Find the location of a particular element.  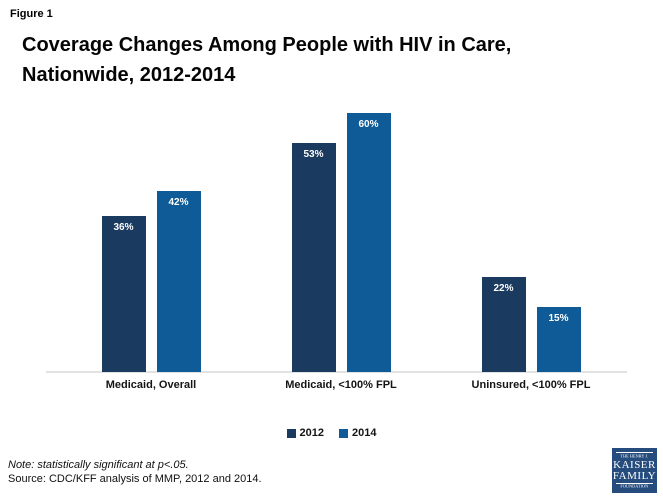

bar-2012-medicaid-100-fpl: 53% is located at coordinates (313, 257).